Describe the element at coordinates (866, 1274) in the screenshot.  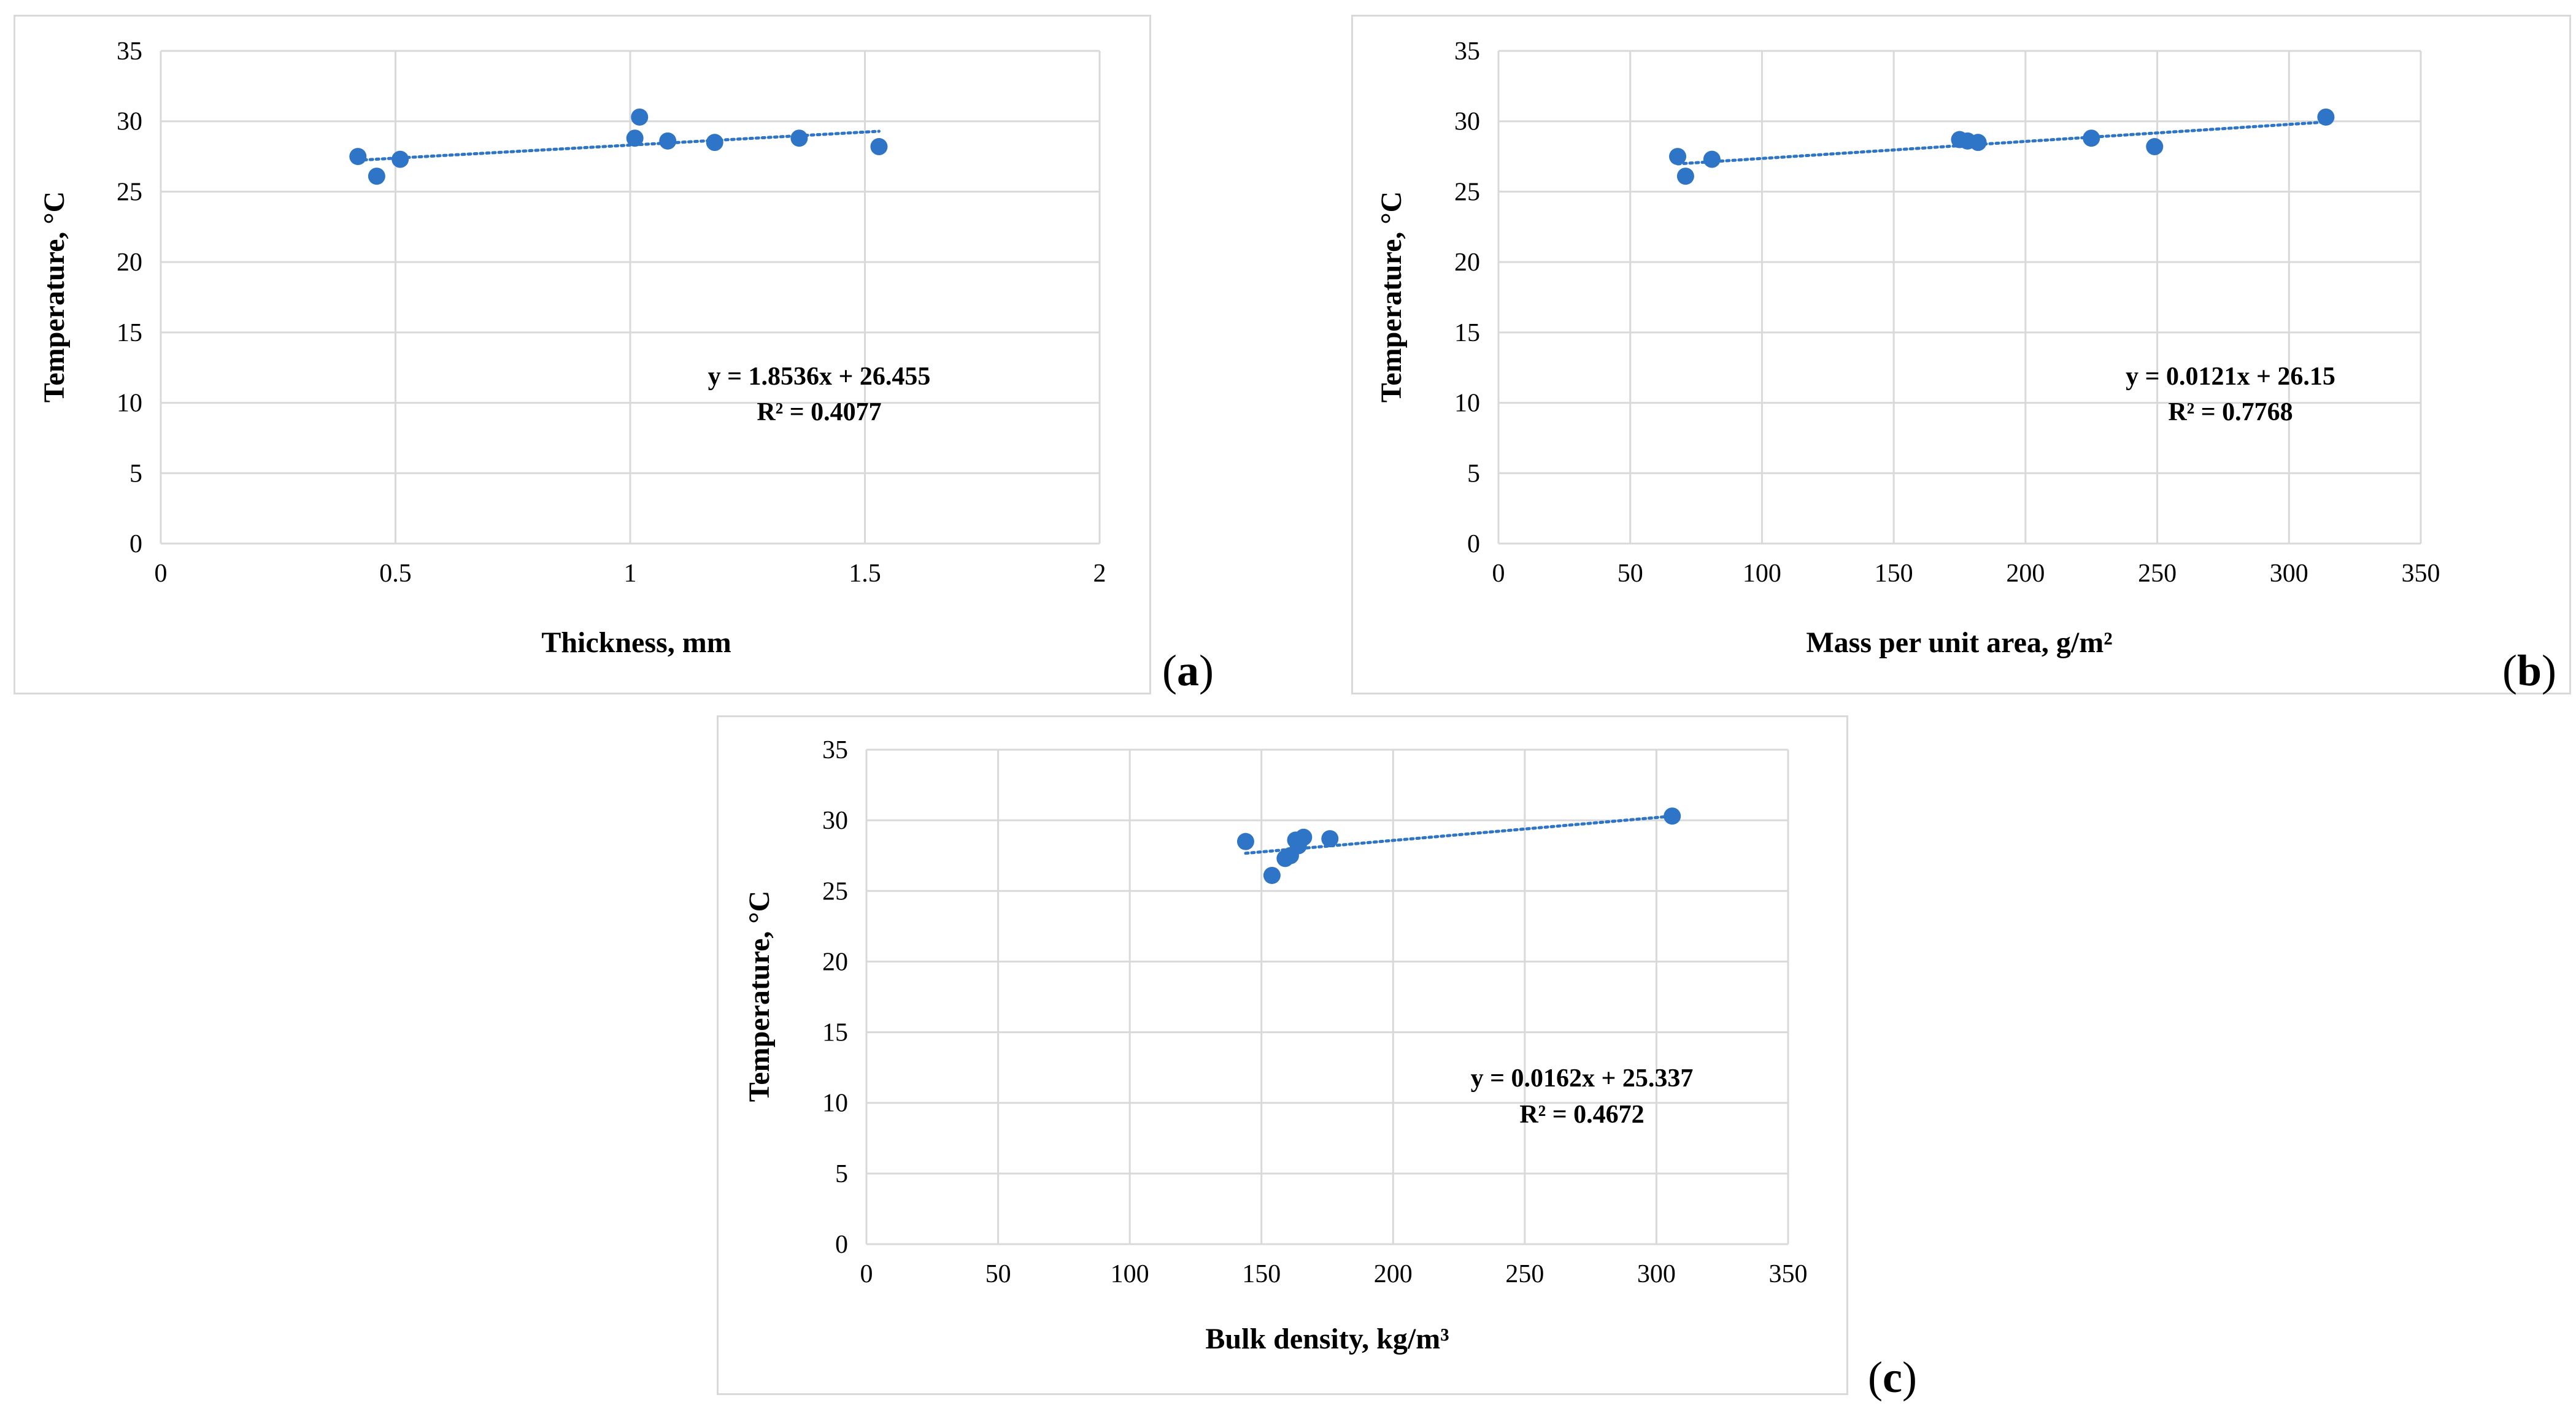
I see `x-tick-label-c-0: 0` at that location.